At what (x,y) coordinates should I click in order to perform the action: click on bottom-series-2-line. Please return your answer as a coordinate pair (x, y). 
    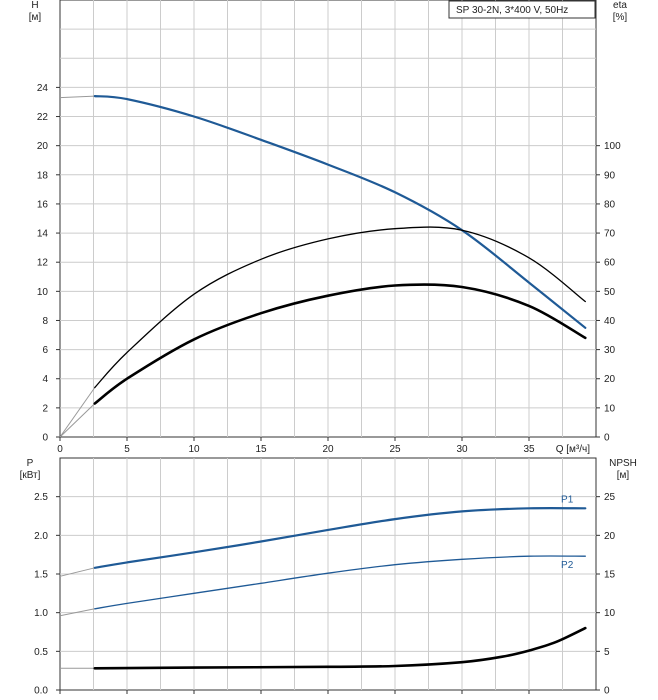
    Looking at the image, I should click on (340, 648).